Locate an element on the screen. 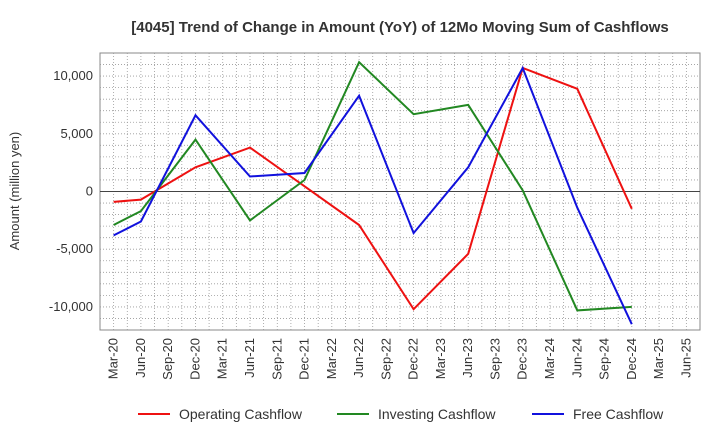  x-tick-label: Dec-22 is located at coordinates (413, 359).